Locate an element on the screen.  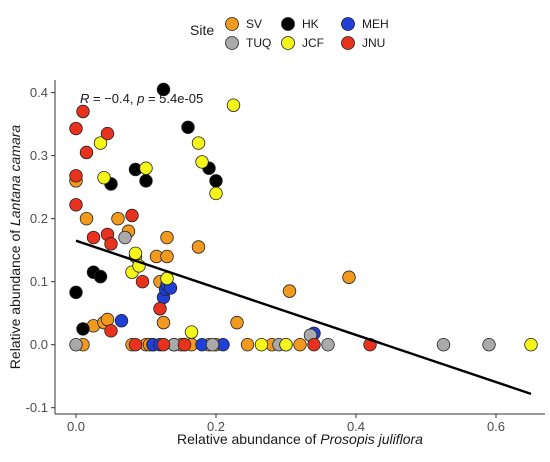
legend-key-sv is located at coordinates (232, 24).